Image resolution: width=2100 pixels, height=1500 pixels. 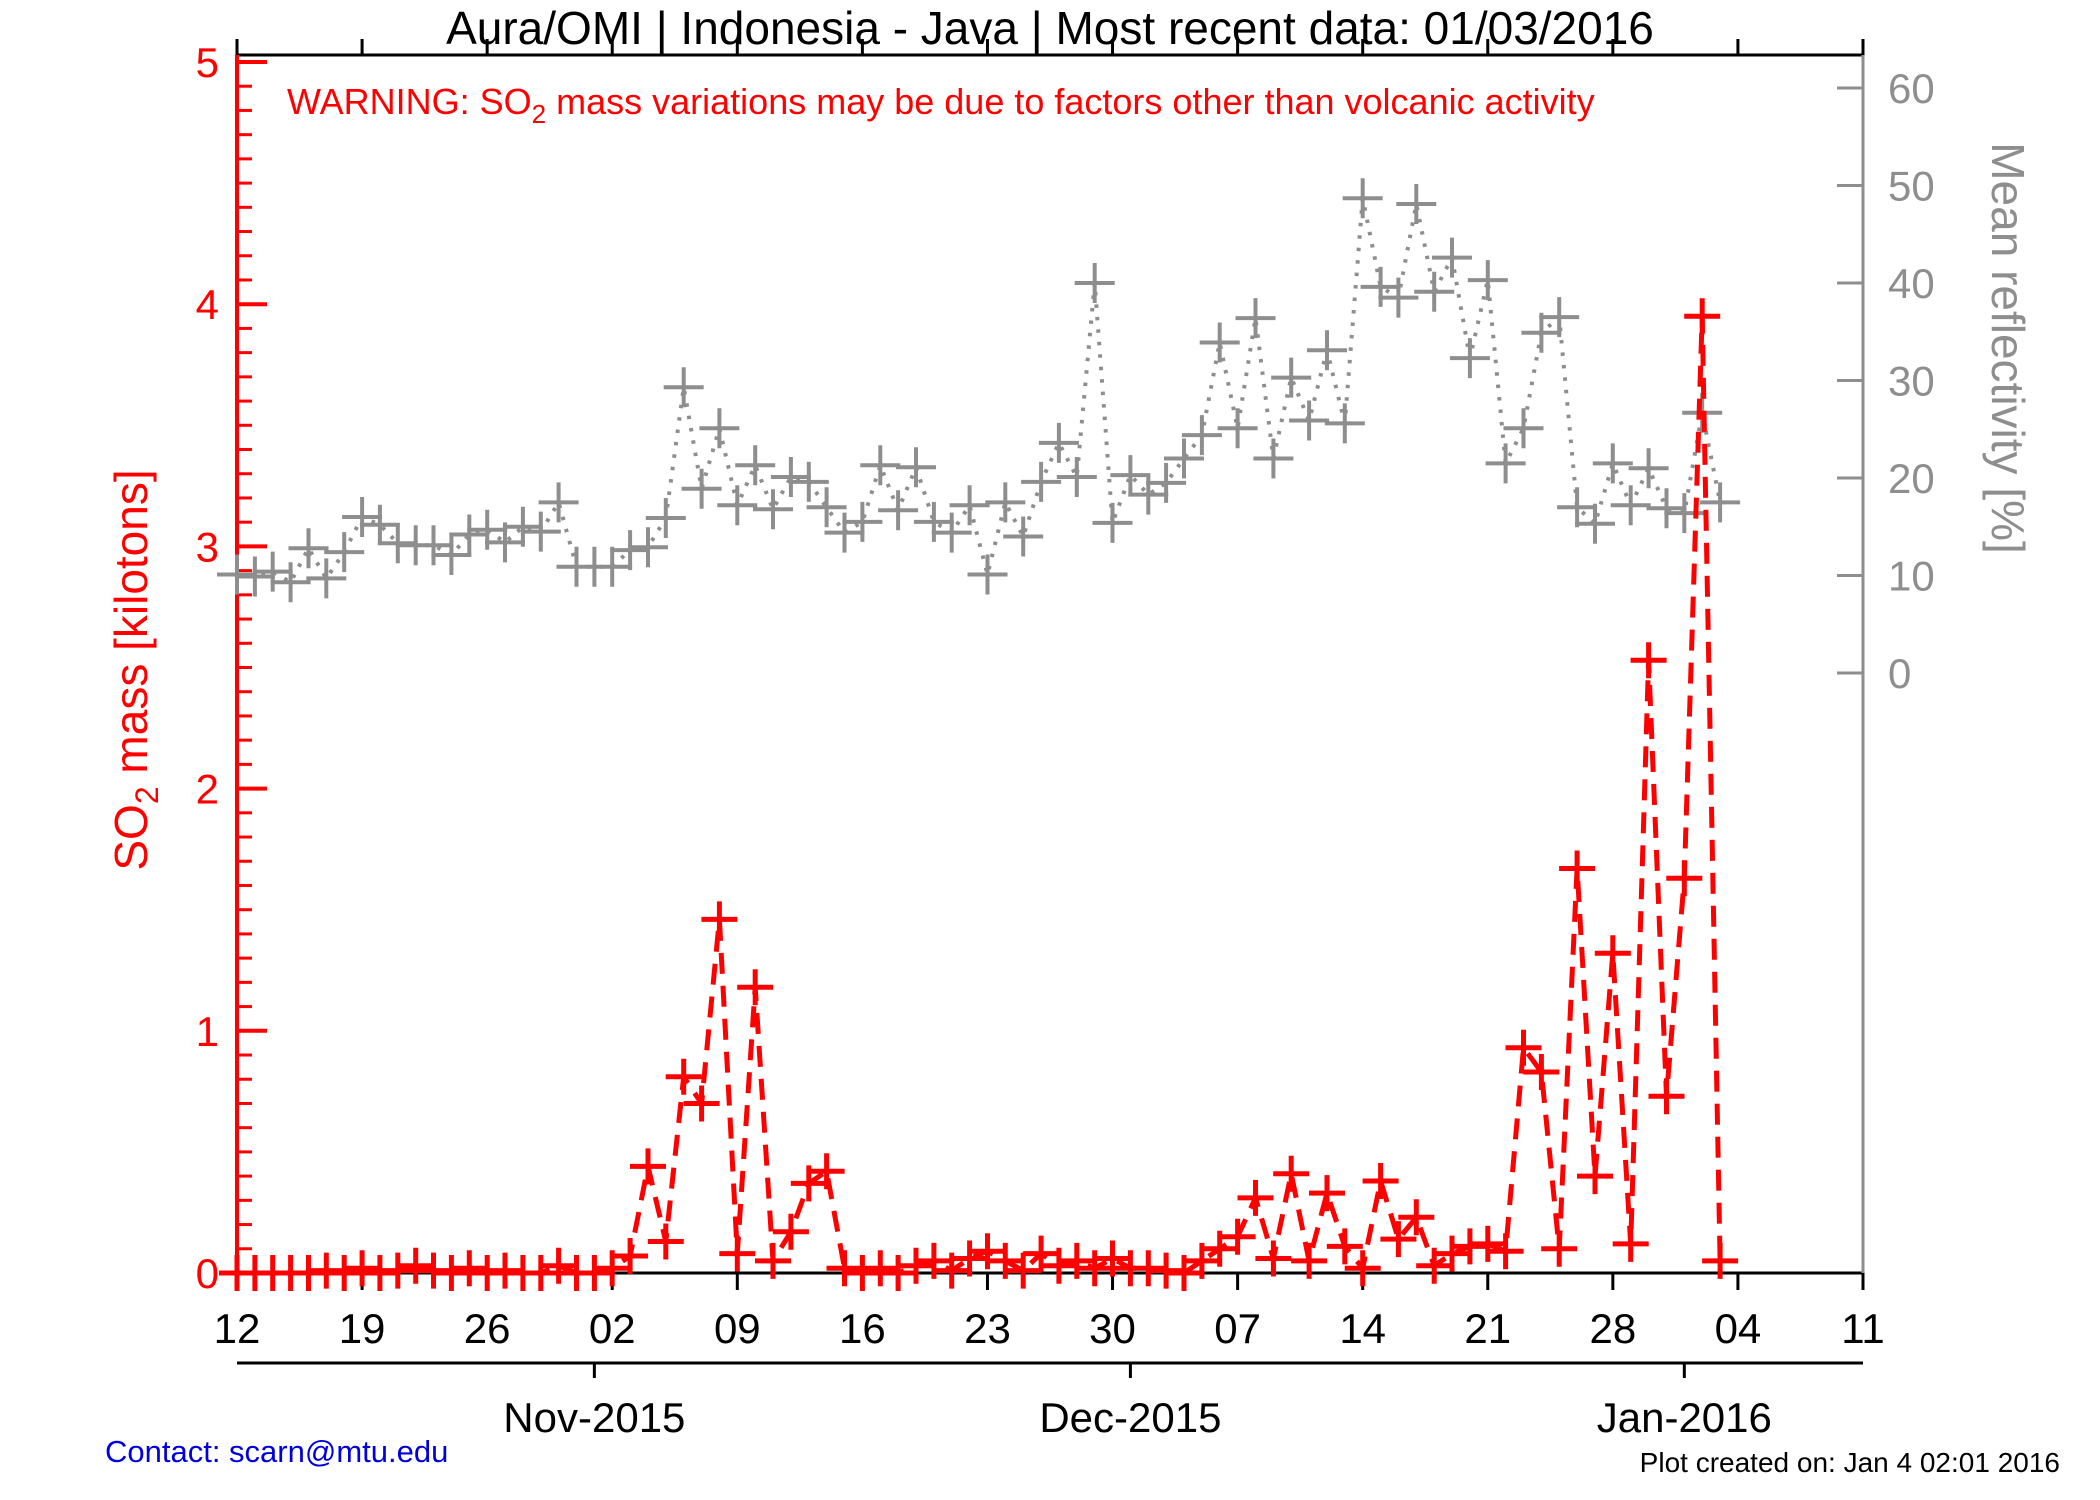 I want to click on week-tick-label: 26, so click(x=487, y=1328).